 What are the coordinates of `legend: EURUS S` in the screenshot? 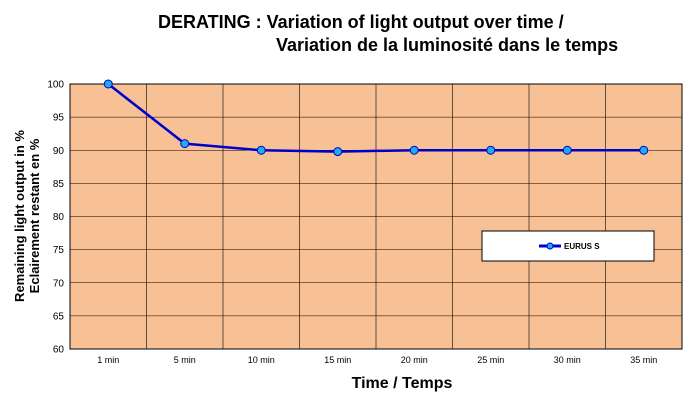 It's located at (568, 246).